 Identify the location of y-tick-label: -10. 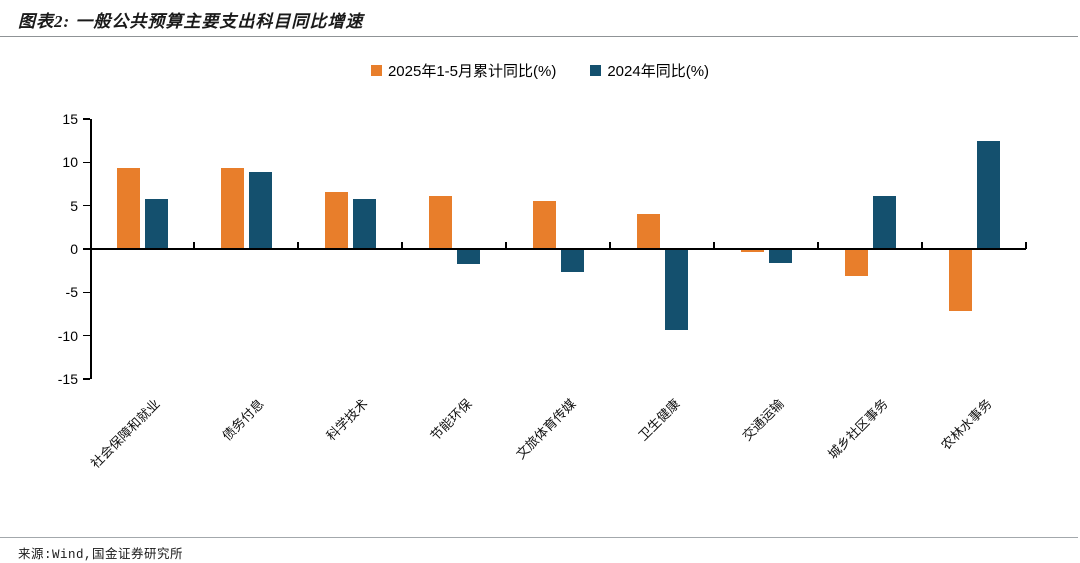
(67, 335).